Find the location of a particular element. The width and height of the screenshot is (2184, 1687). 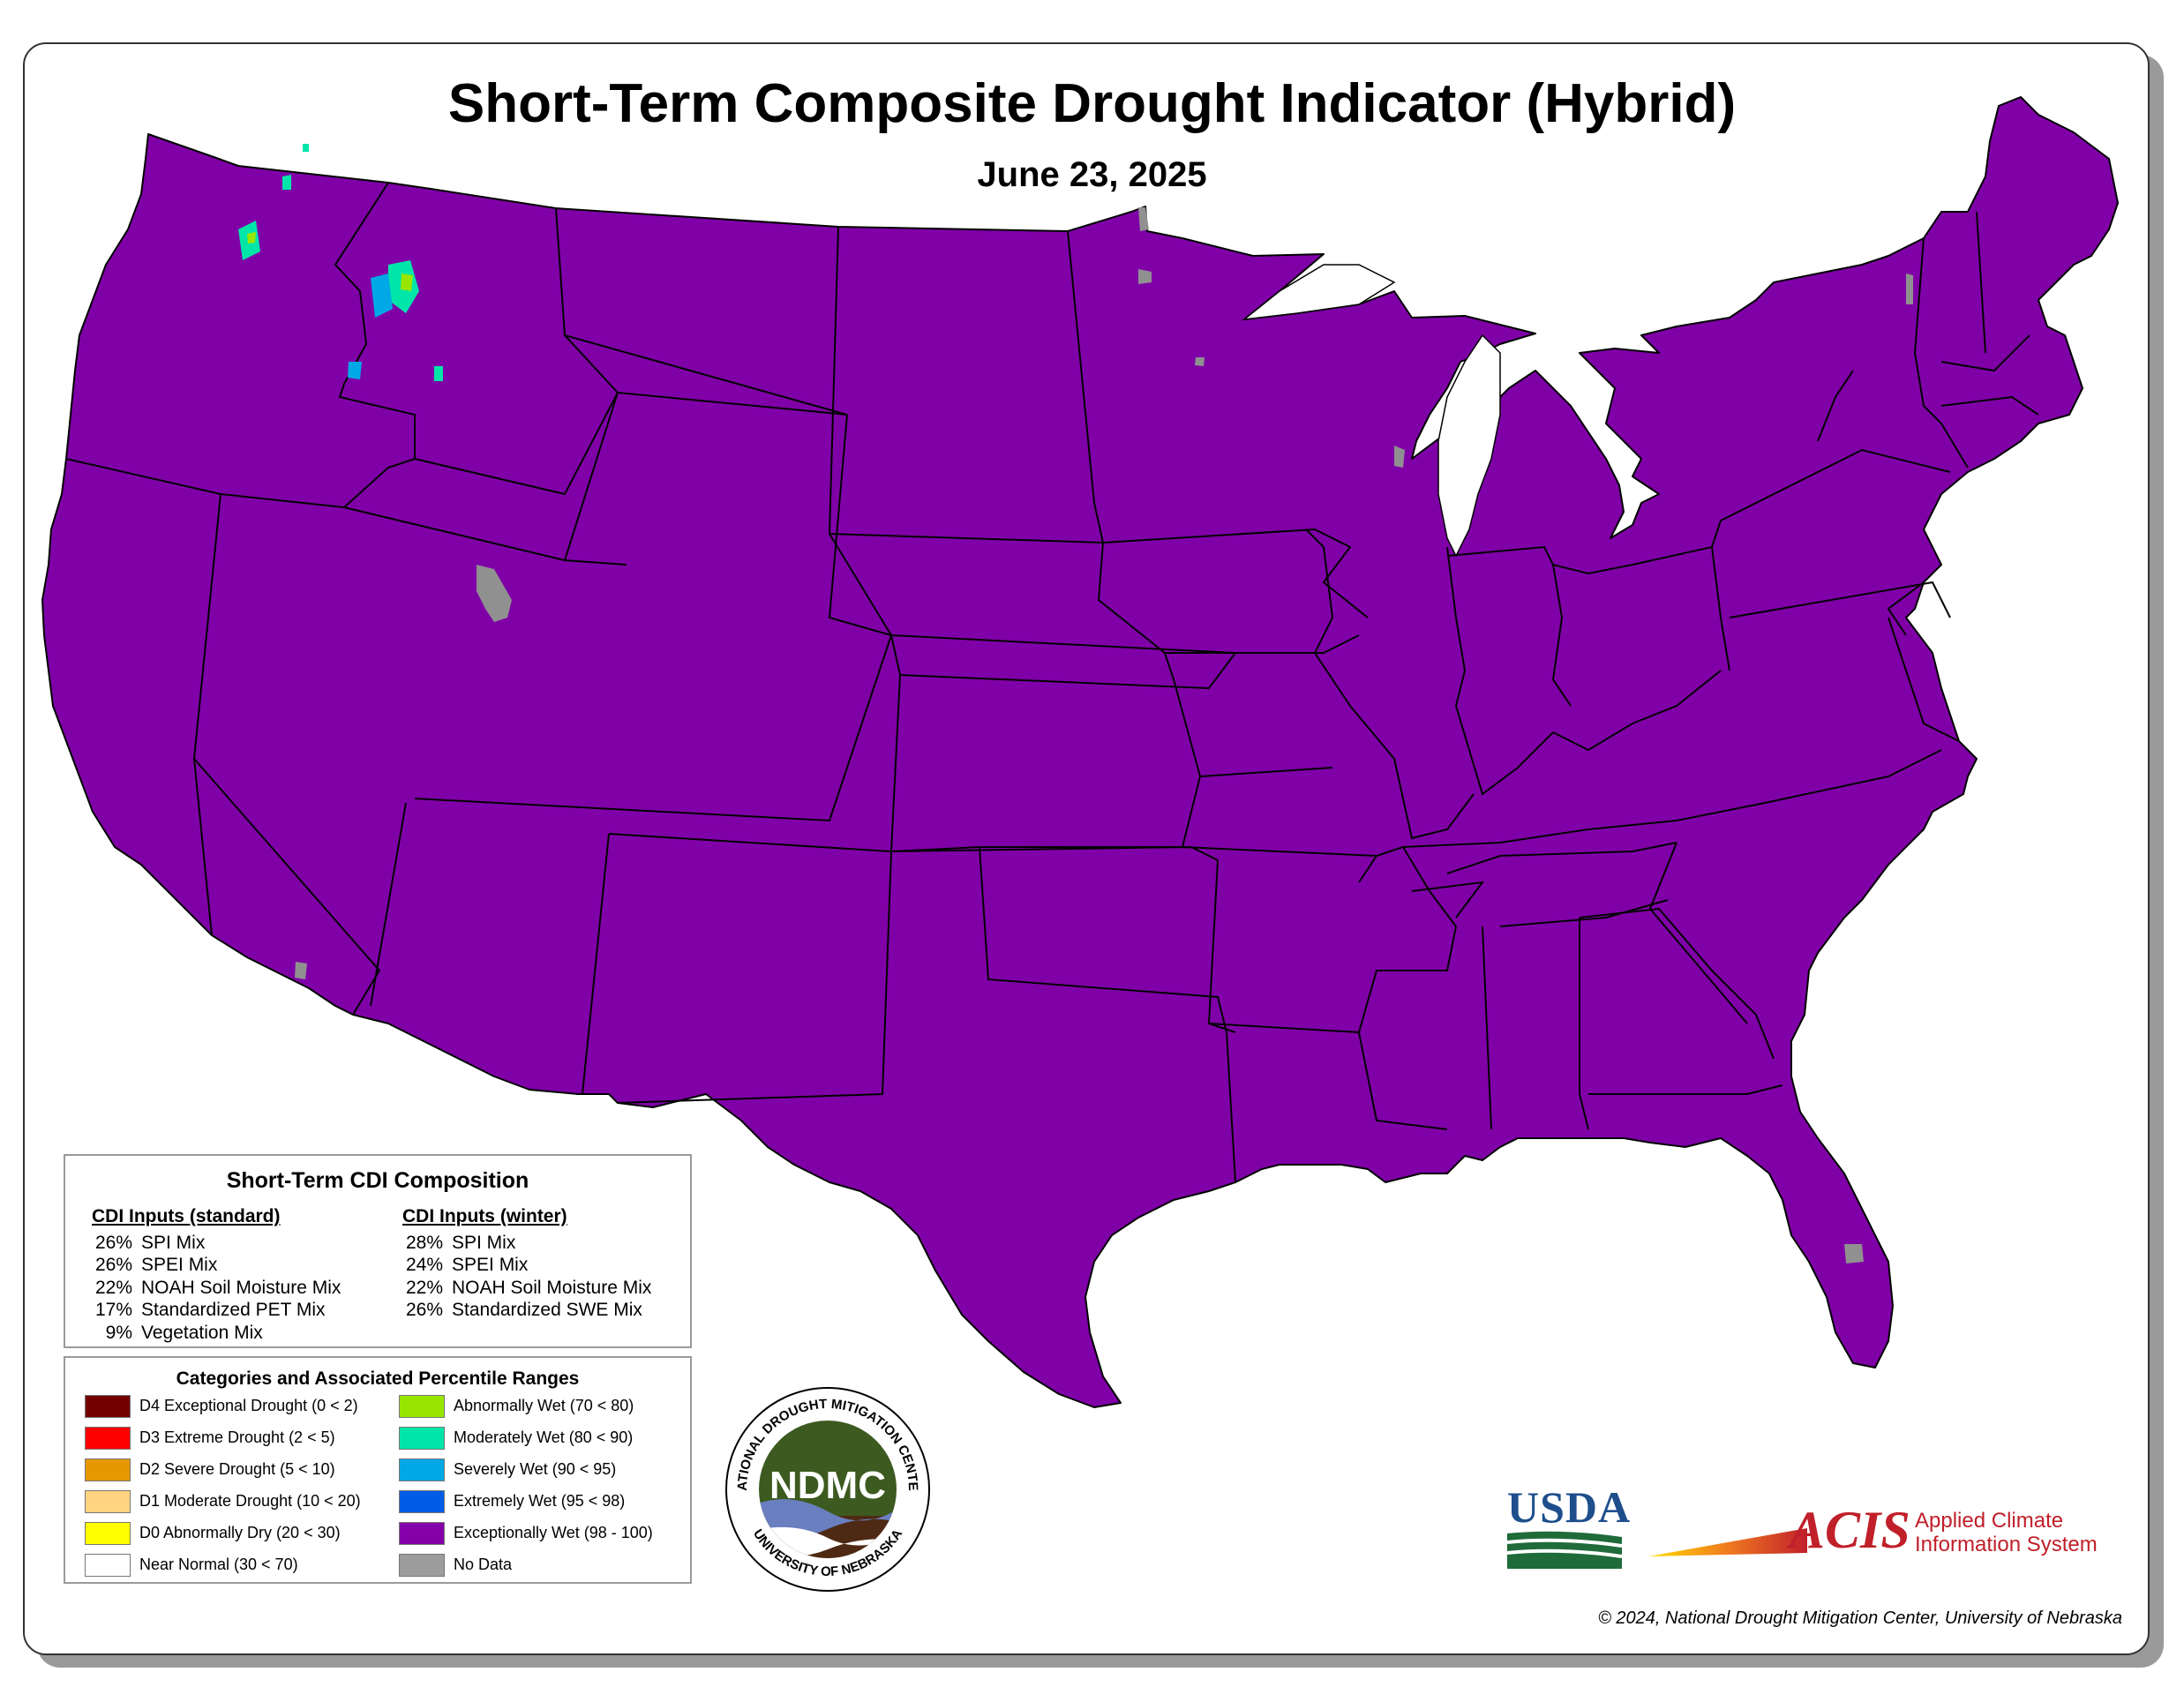

legend-item: No Data is located at coordinates (455, 1565).